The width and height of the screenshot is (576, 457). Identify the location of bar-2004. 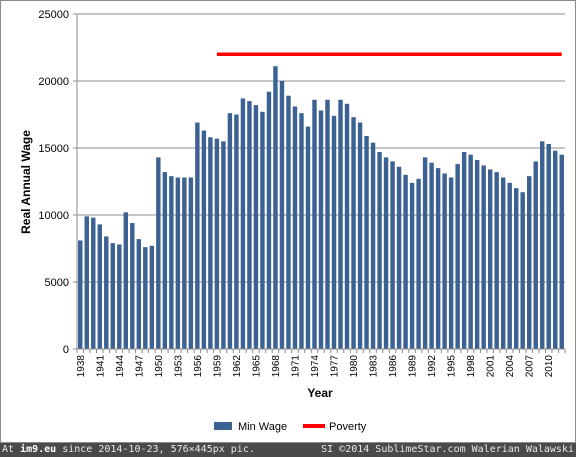
(509, 265).